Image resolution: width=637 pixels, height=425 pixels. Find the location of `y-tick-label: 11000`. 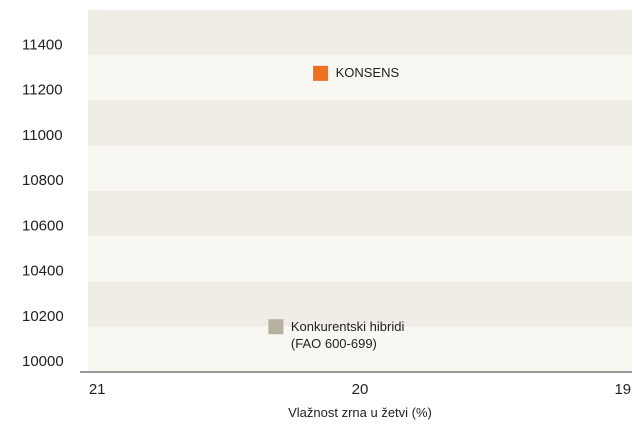

y-tick-label: 11000 is located at coordinates (42, 135).